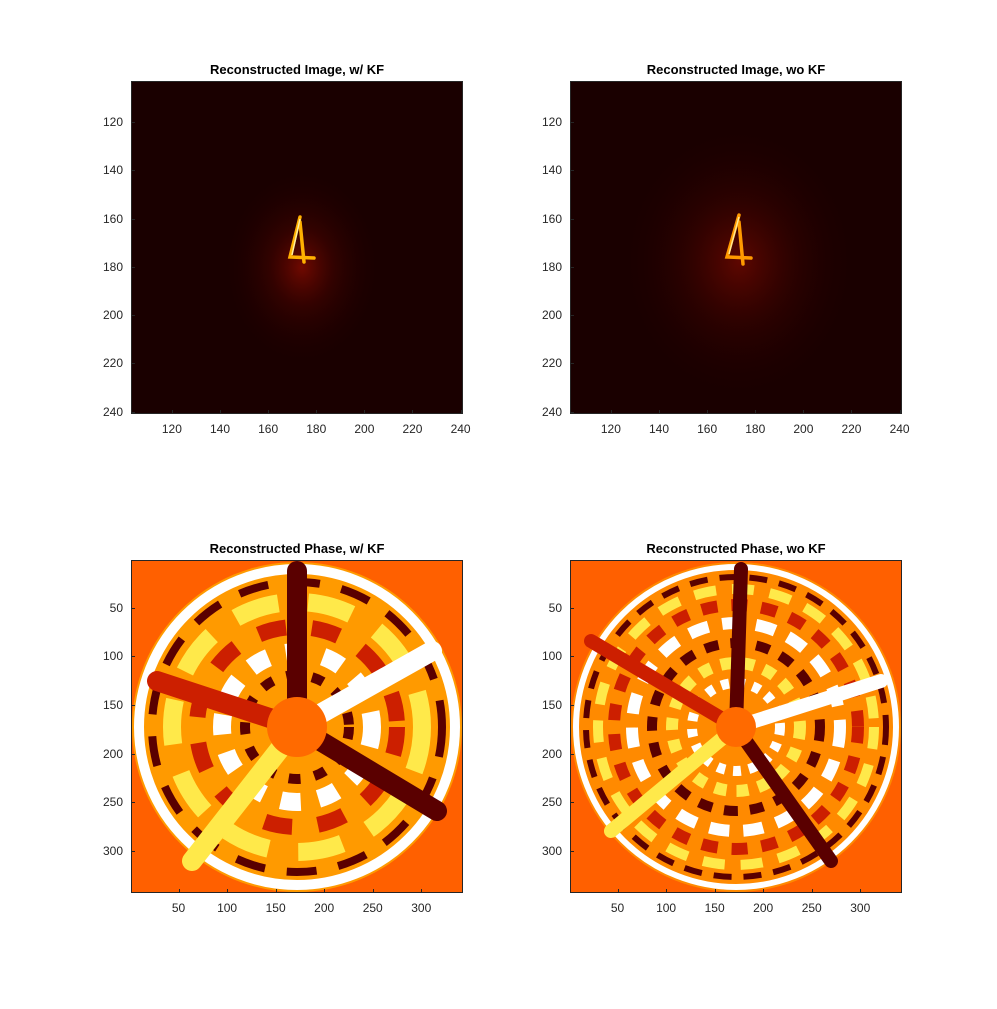 Image resolution: width=997 pixels, height=1009 pixels. I want to click on digit-four-mark, so click(301, 239).